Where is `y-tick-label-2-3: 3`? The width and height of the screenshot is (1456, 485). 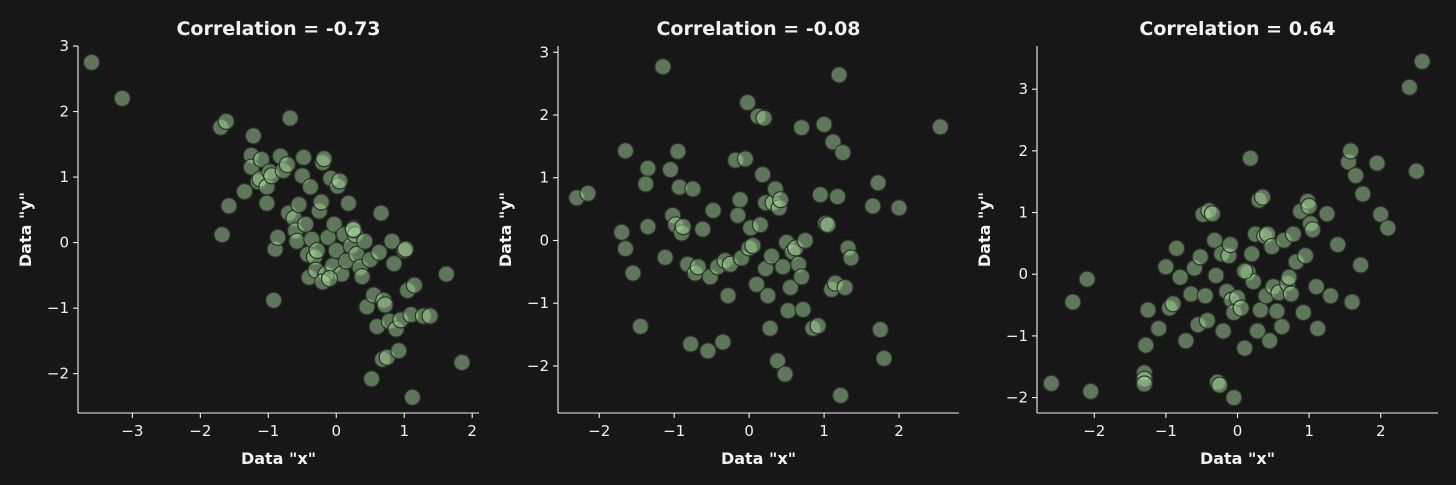
y-tick-label-2-3: 3 is located at coordinates (544, 52).